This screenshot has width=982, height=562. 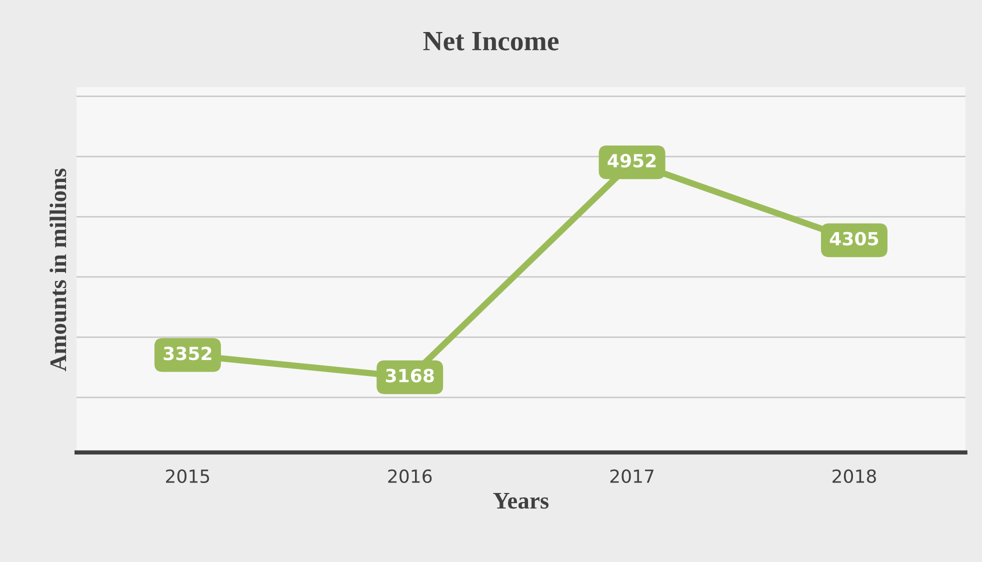 What do you see at coordinates (58, 270) in the screenshot?
I see `y-axis-title: Amounts in millions` at bounding box center [58, 270].